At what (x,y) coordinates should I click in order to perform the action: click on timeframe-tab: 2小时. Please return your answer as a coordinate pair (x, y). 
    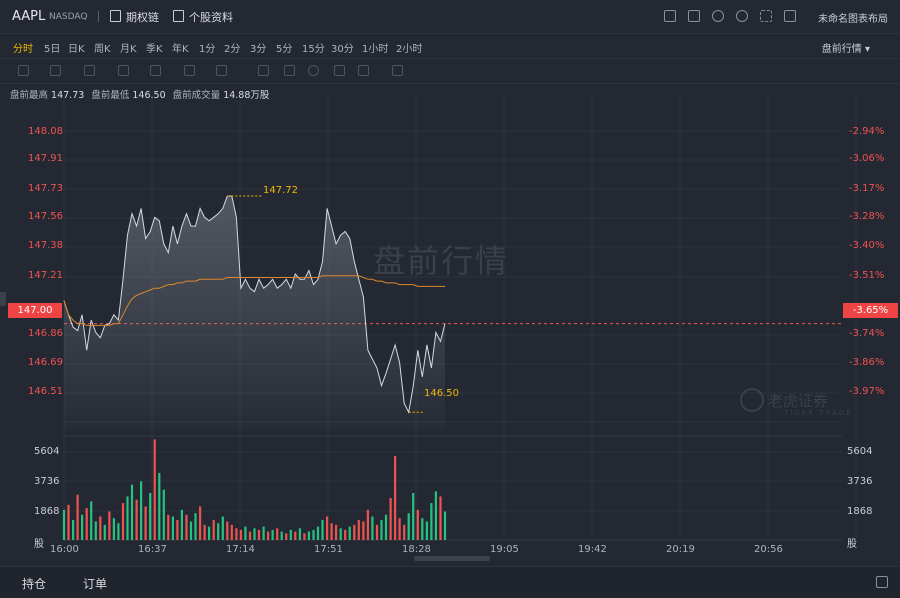
    Looking at the image, I should click on (409, 49).